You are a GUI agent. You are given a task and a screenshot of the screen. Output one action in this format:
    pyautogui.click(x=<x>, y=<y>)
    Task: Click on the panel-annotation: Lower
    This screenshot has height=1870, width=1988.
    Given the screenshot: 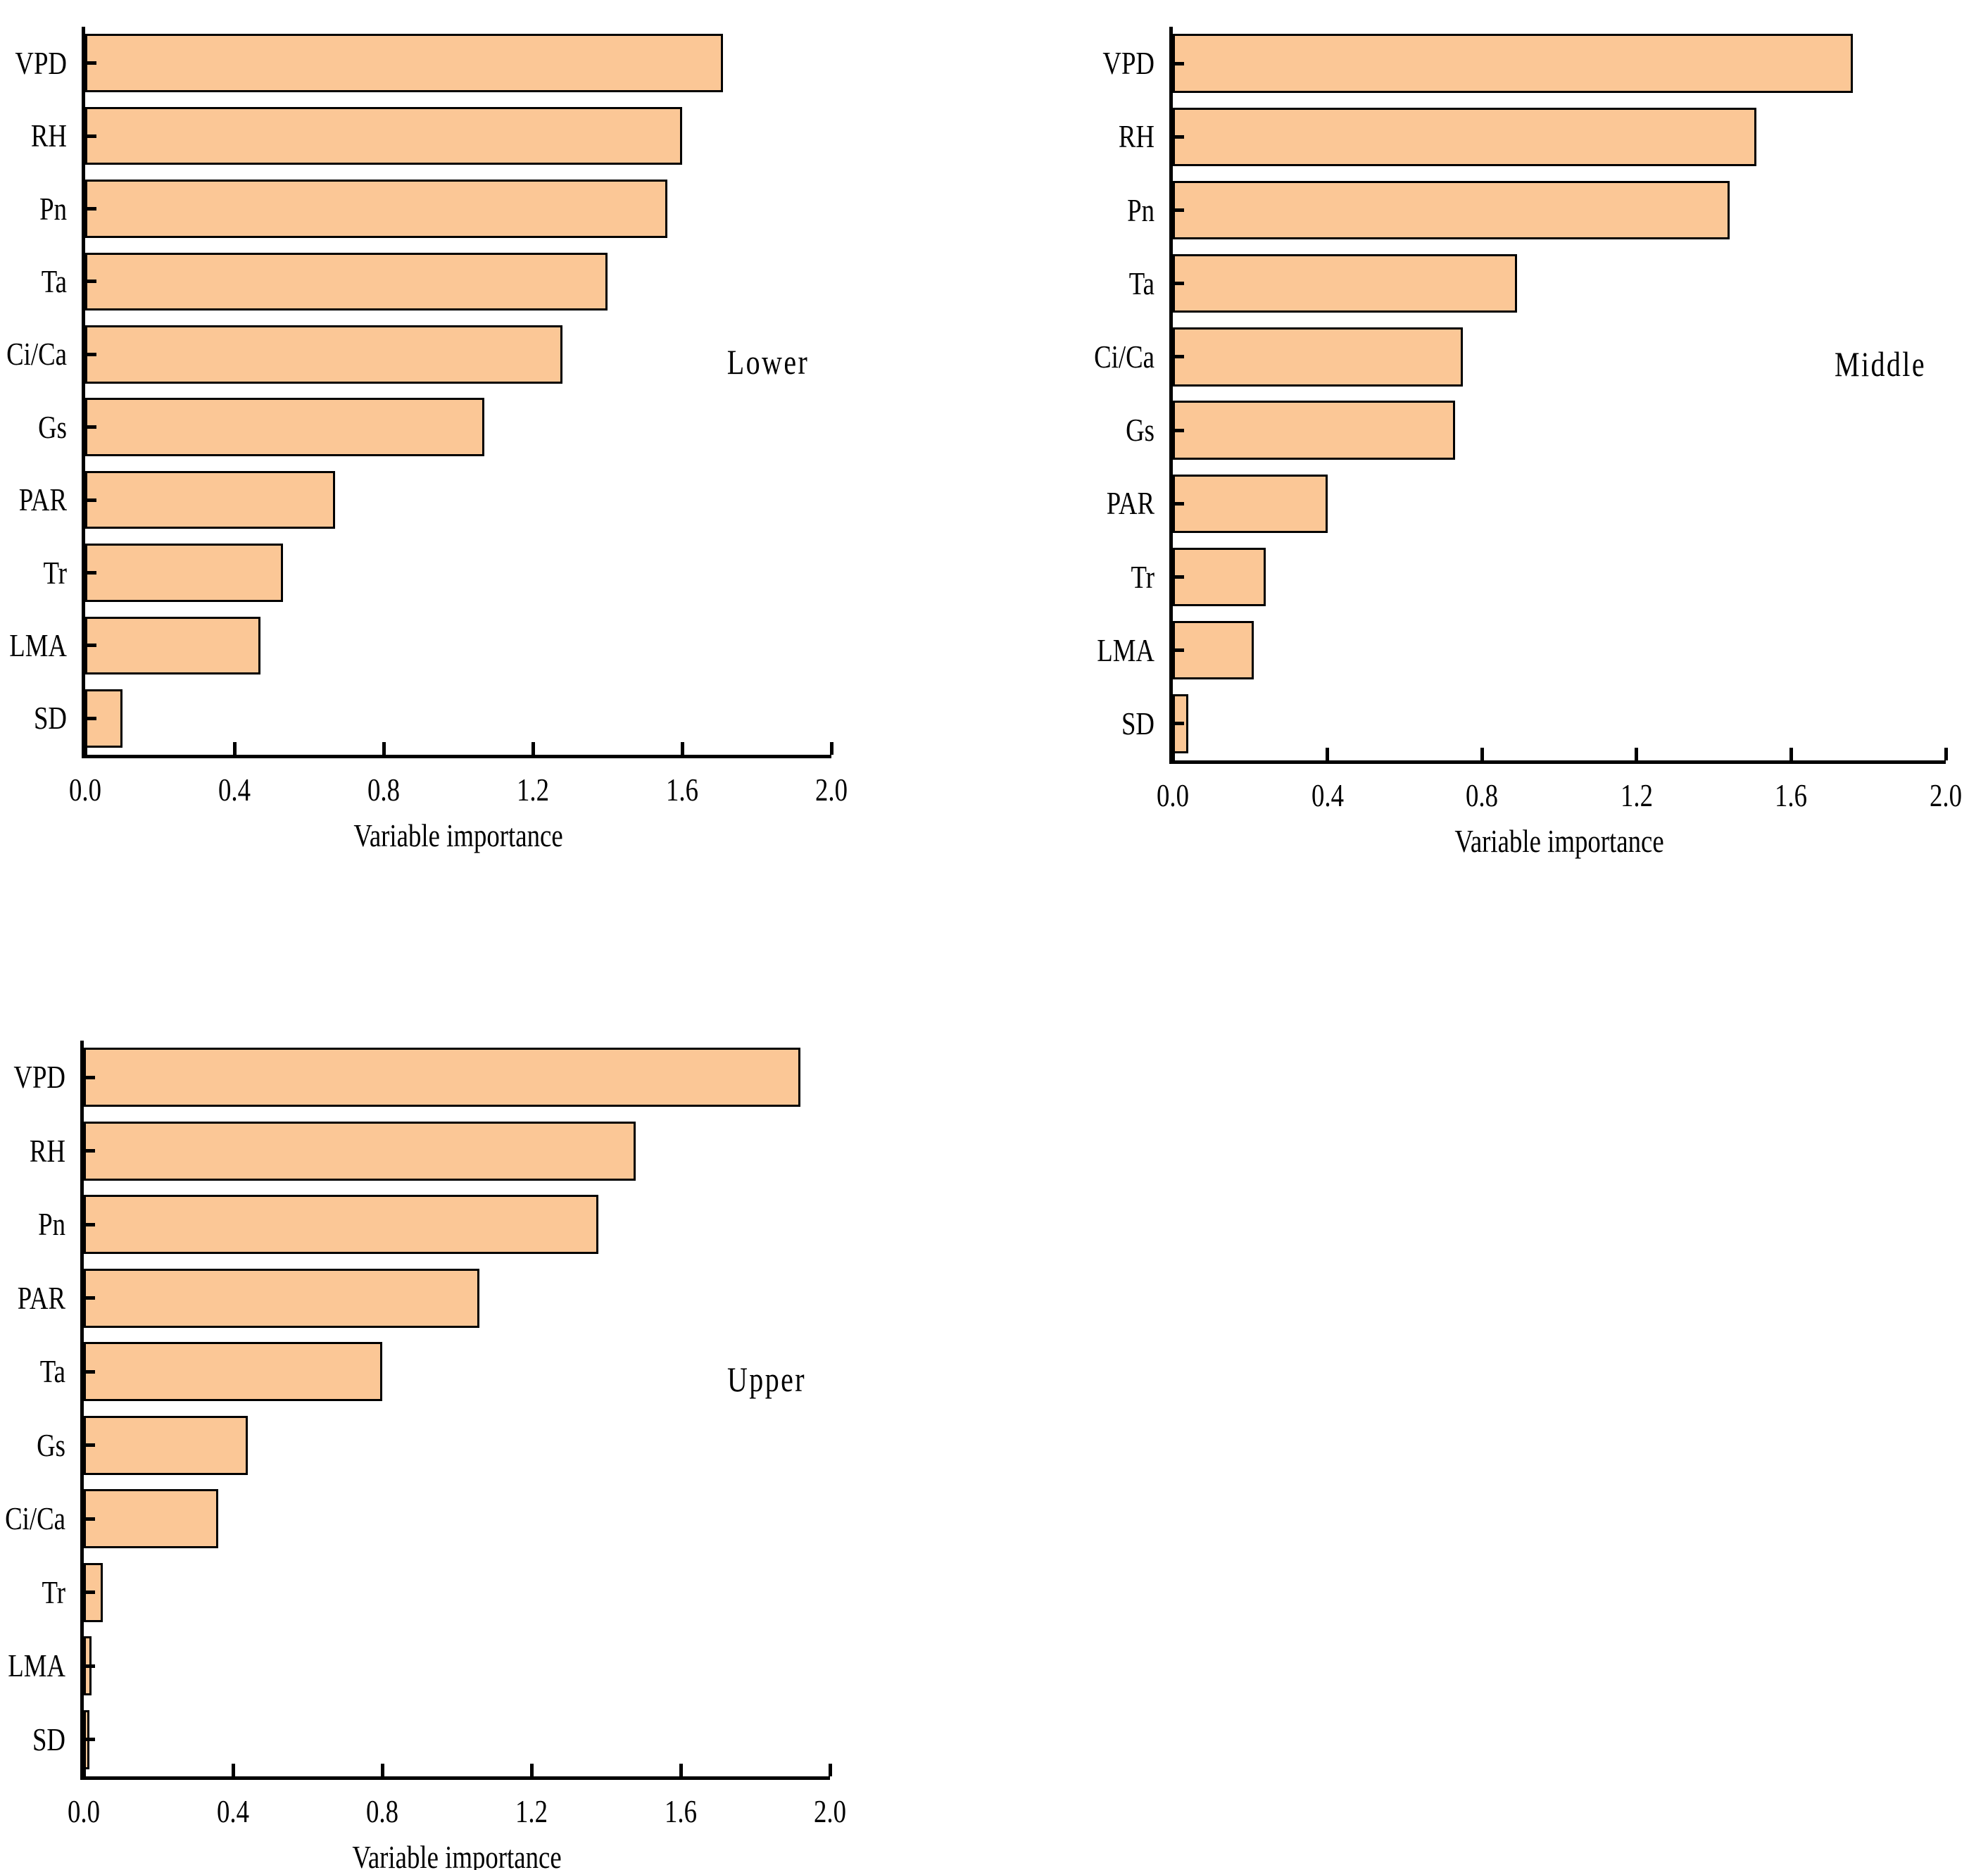 What is the action you would take?
    pyautogui.click(x=768, y=361)
    